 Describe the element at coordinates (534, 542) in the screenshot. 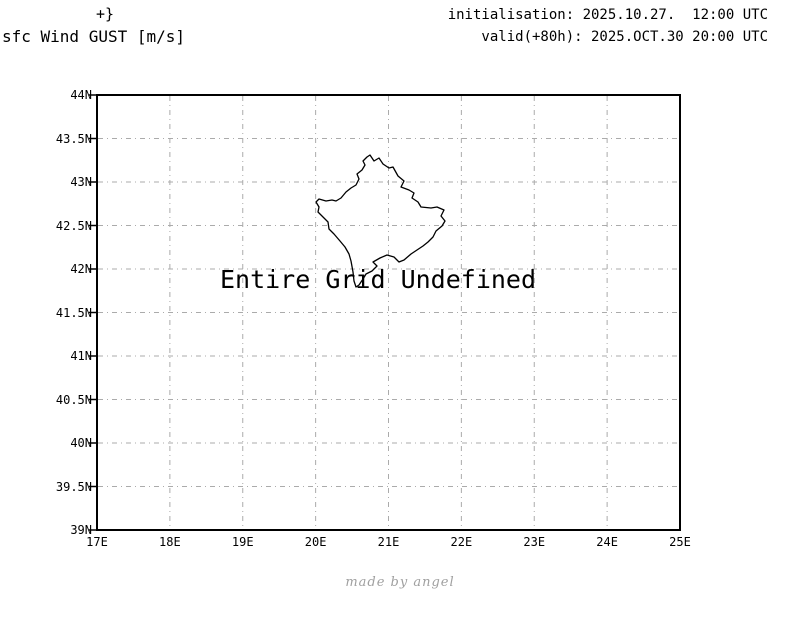

I see `x-axis-tick-label: 23E` at that location.